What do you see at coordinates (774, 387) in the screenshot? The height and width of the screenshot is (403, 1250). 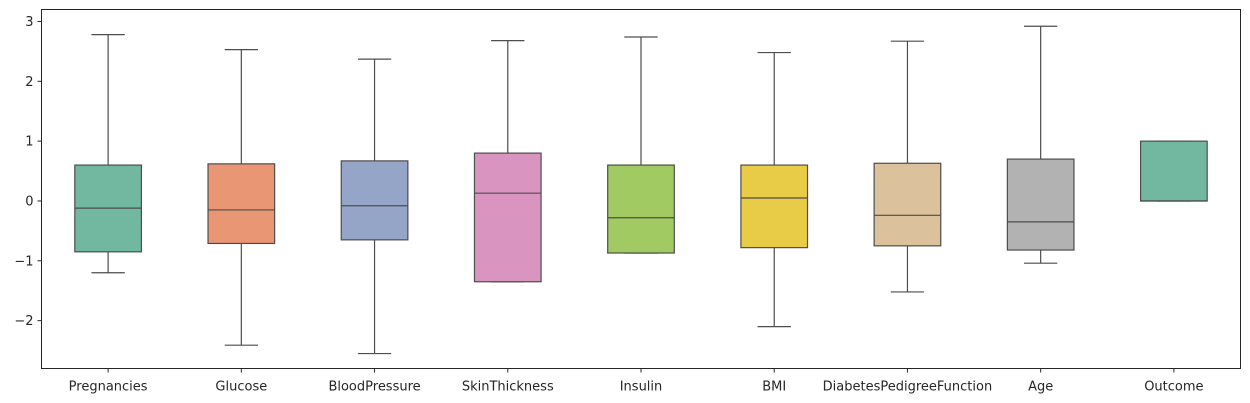 I see `x-tick-label: BMI` at bounding box center [774, 387].